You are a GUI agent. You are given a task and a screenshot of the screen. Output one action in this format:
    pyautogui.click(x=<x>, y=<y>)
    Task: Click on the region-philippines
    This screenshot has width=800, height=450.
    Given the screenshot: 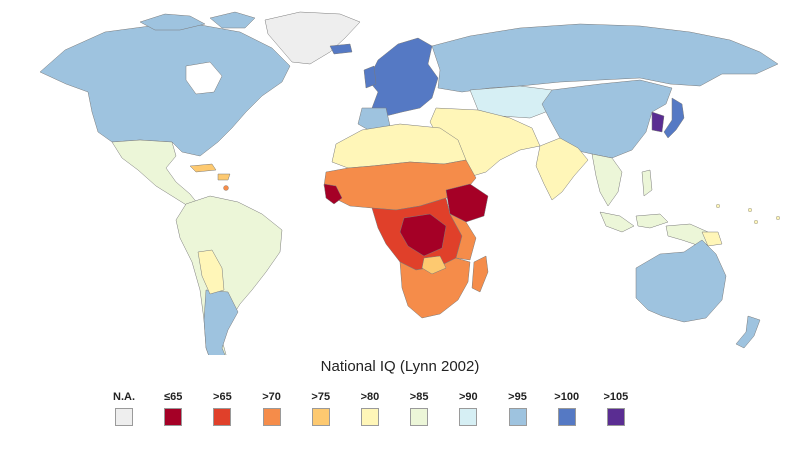 What is the action you would take?
    pyautogui.click(x=647, y=183)
    